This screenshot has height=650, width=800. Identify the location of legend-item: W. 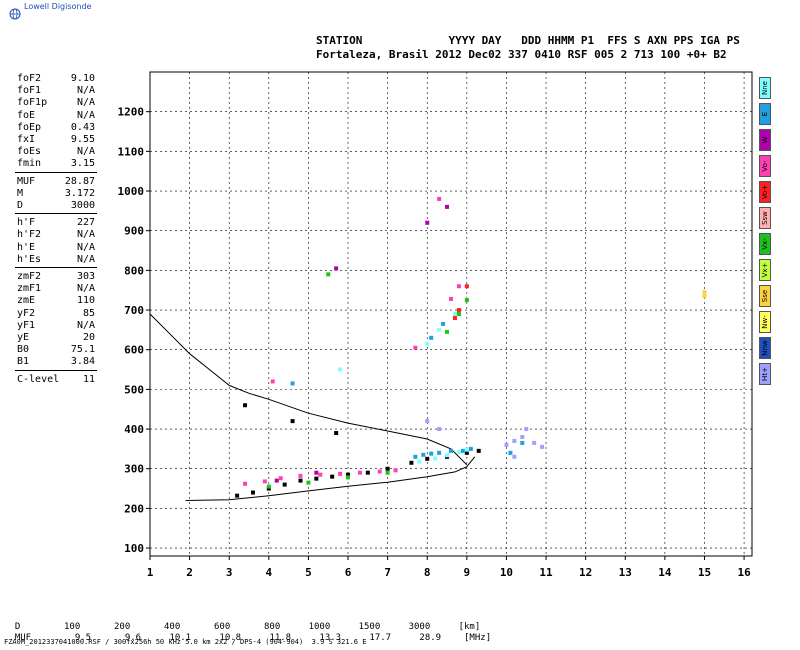
(765, 140).